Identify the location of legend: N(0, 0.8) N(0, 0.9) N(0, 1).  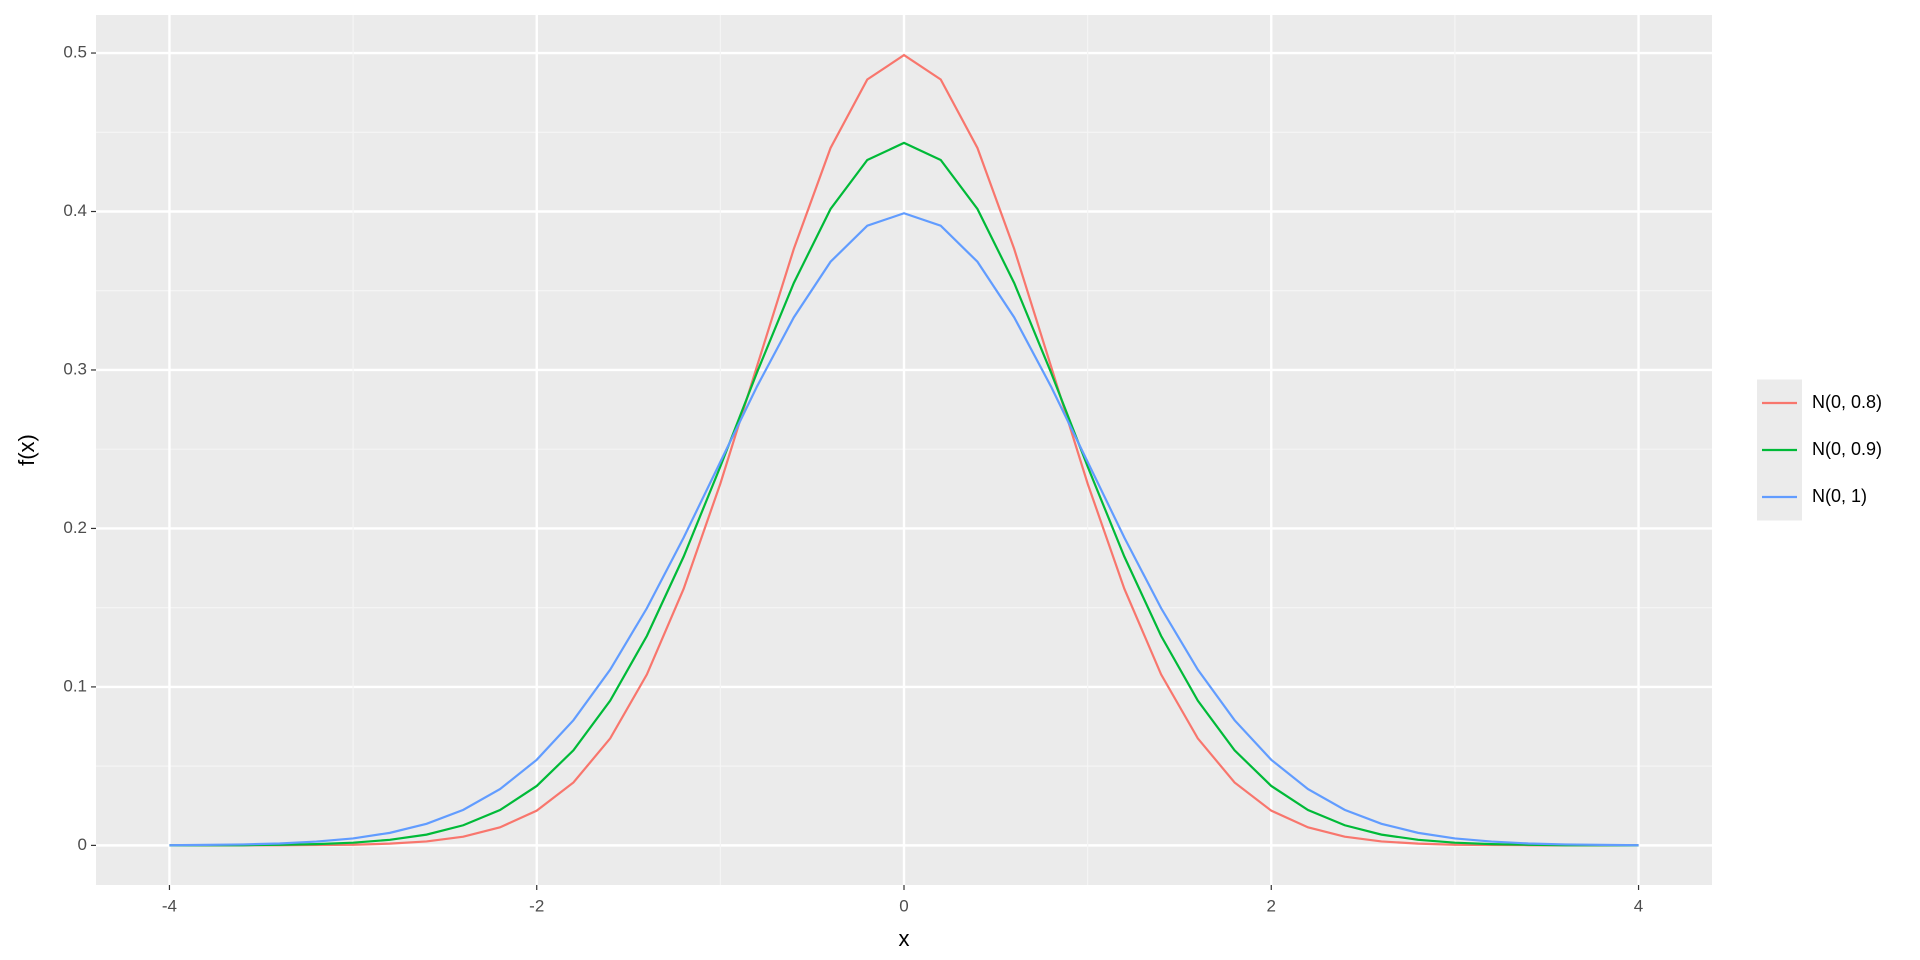
(1819, 450).